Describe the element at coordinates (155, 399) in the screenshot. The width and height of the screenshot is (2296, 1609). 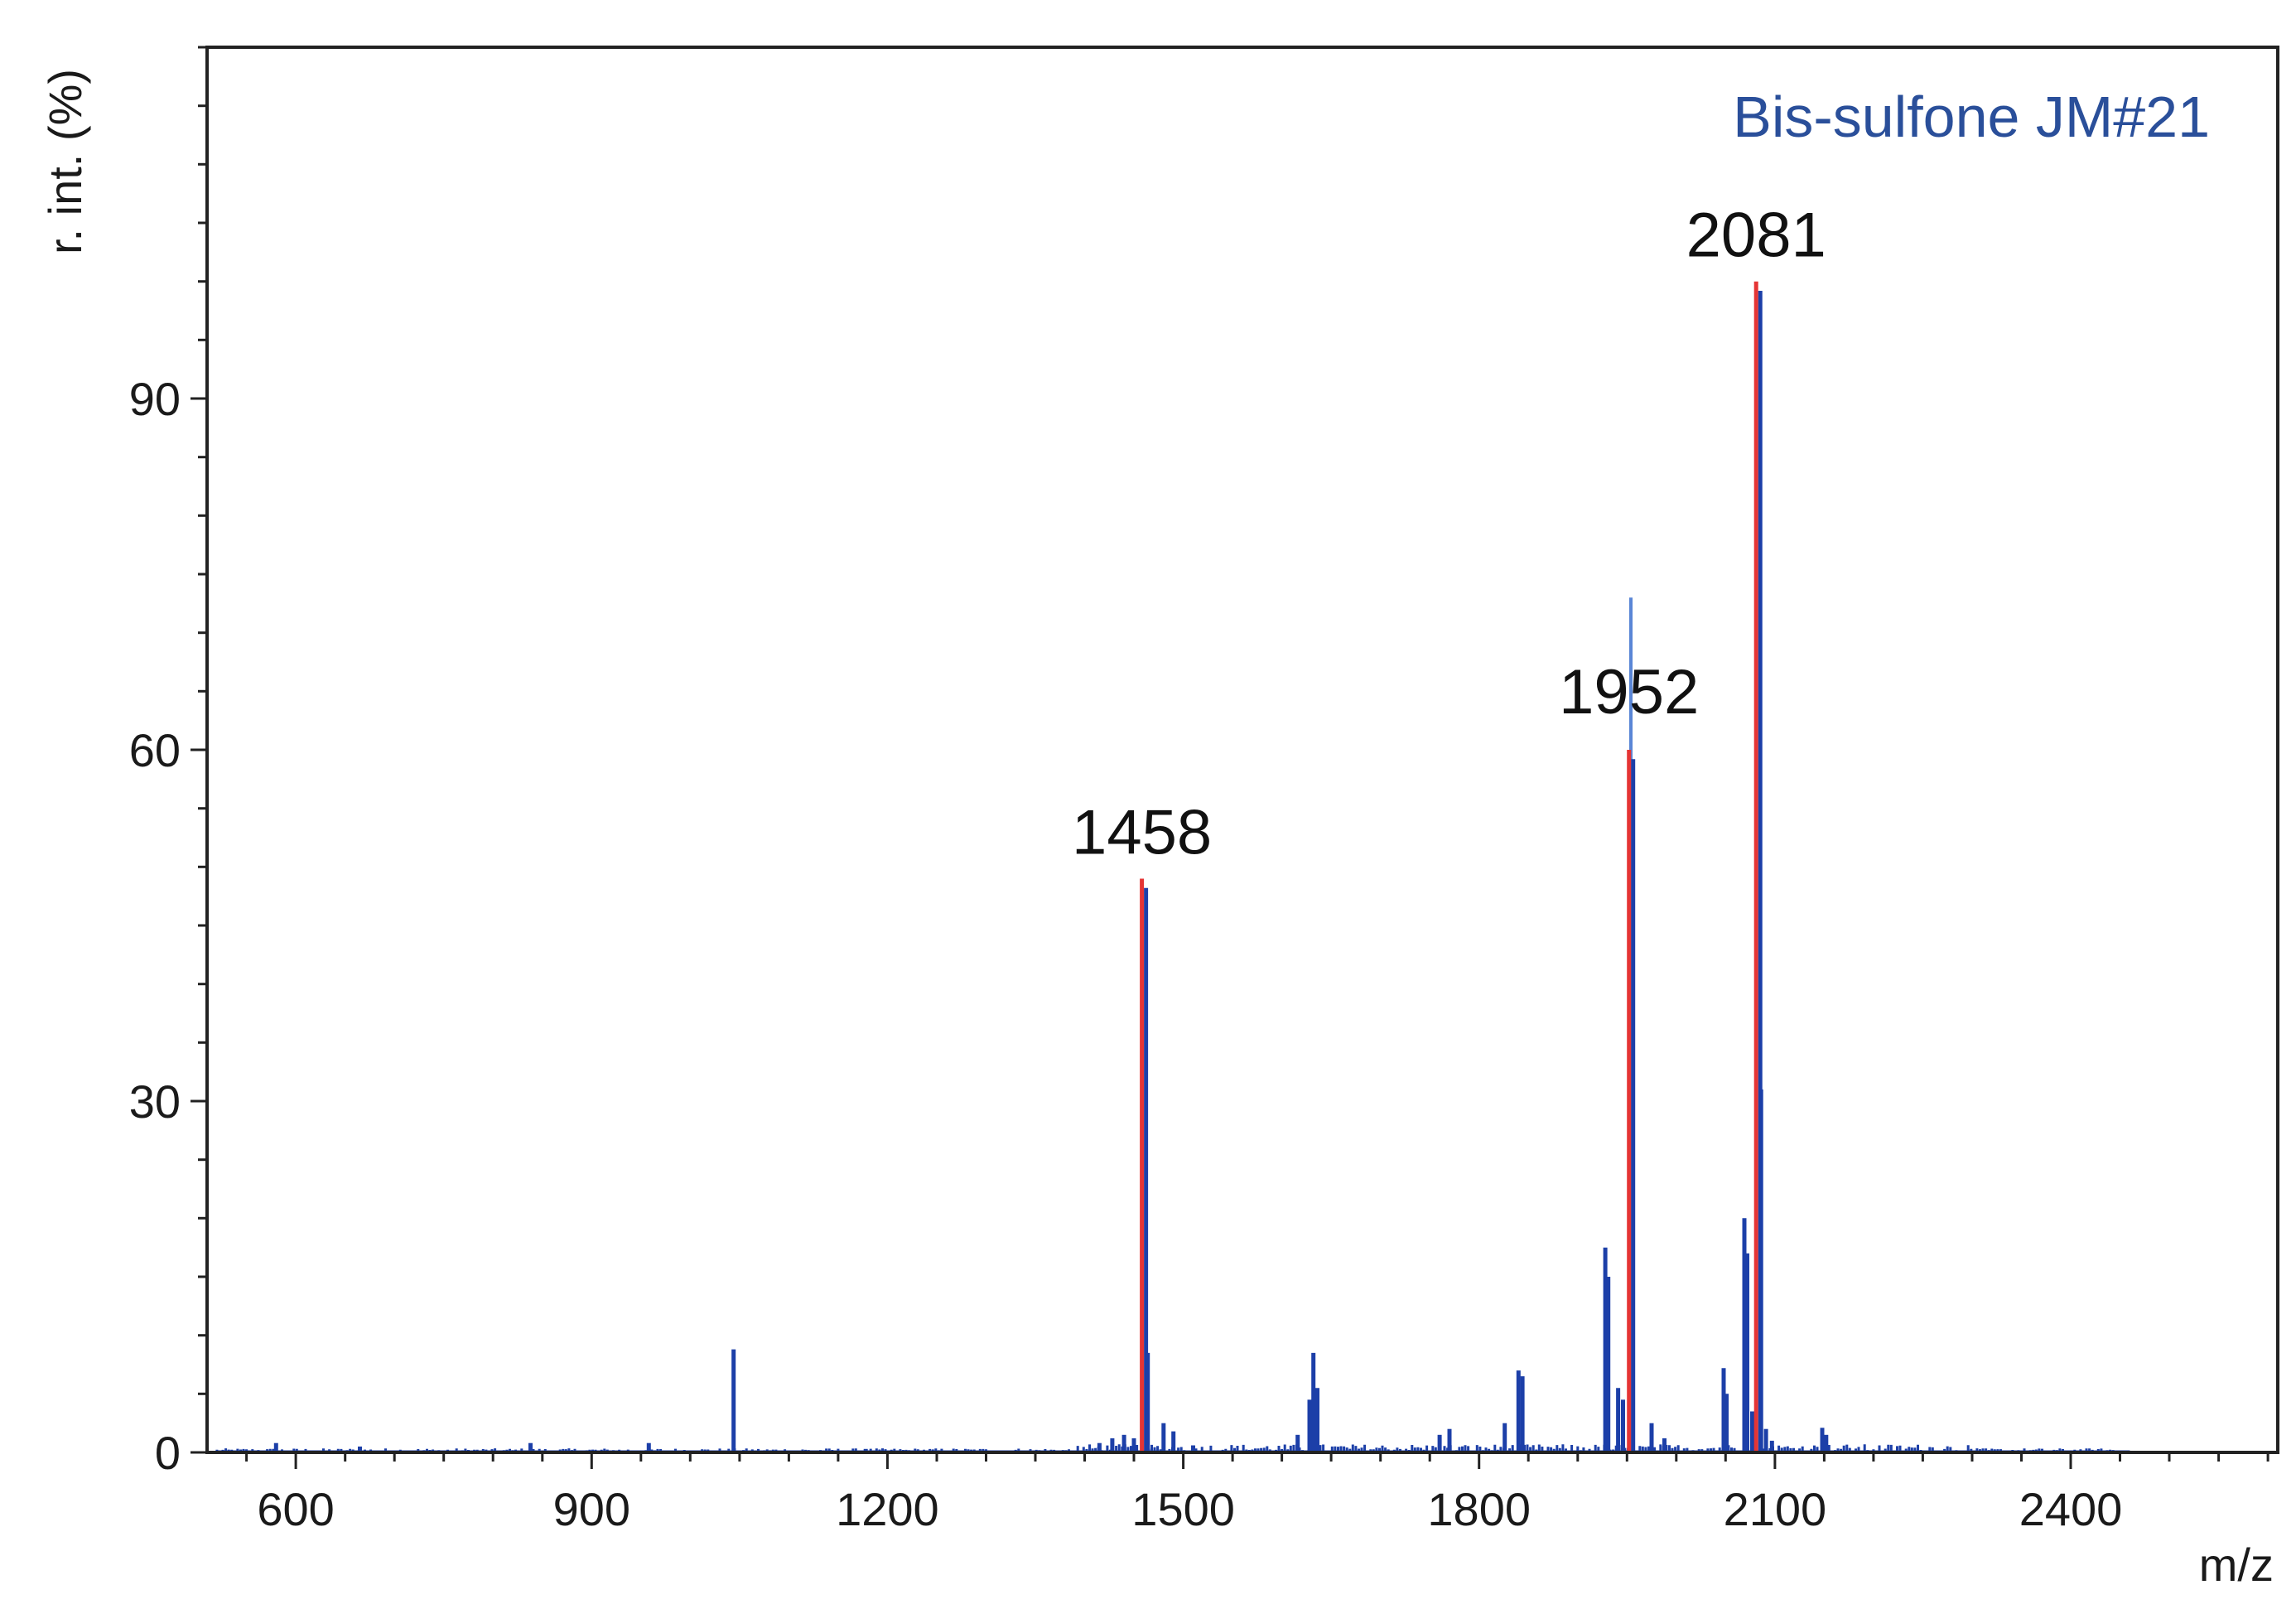
I see `y-tick-label: 90` at that location.